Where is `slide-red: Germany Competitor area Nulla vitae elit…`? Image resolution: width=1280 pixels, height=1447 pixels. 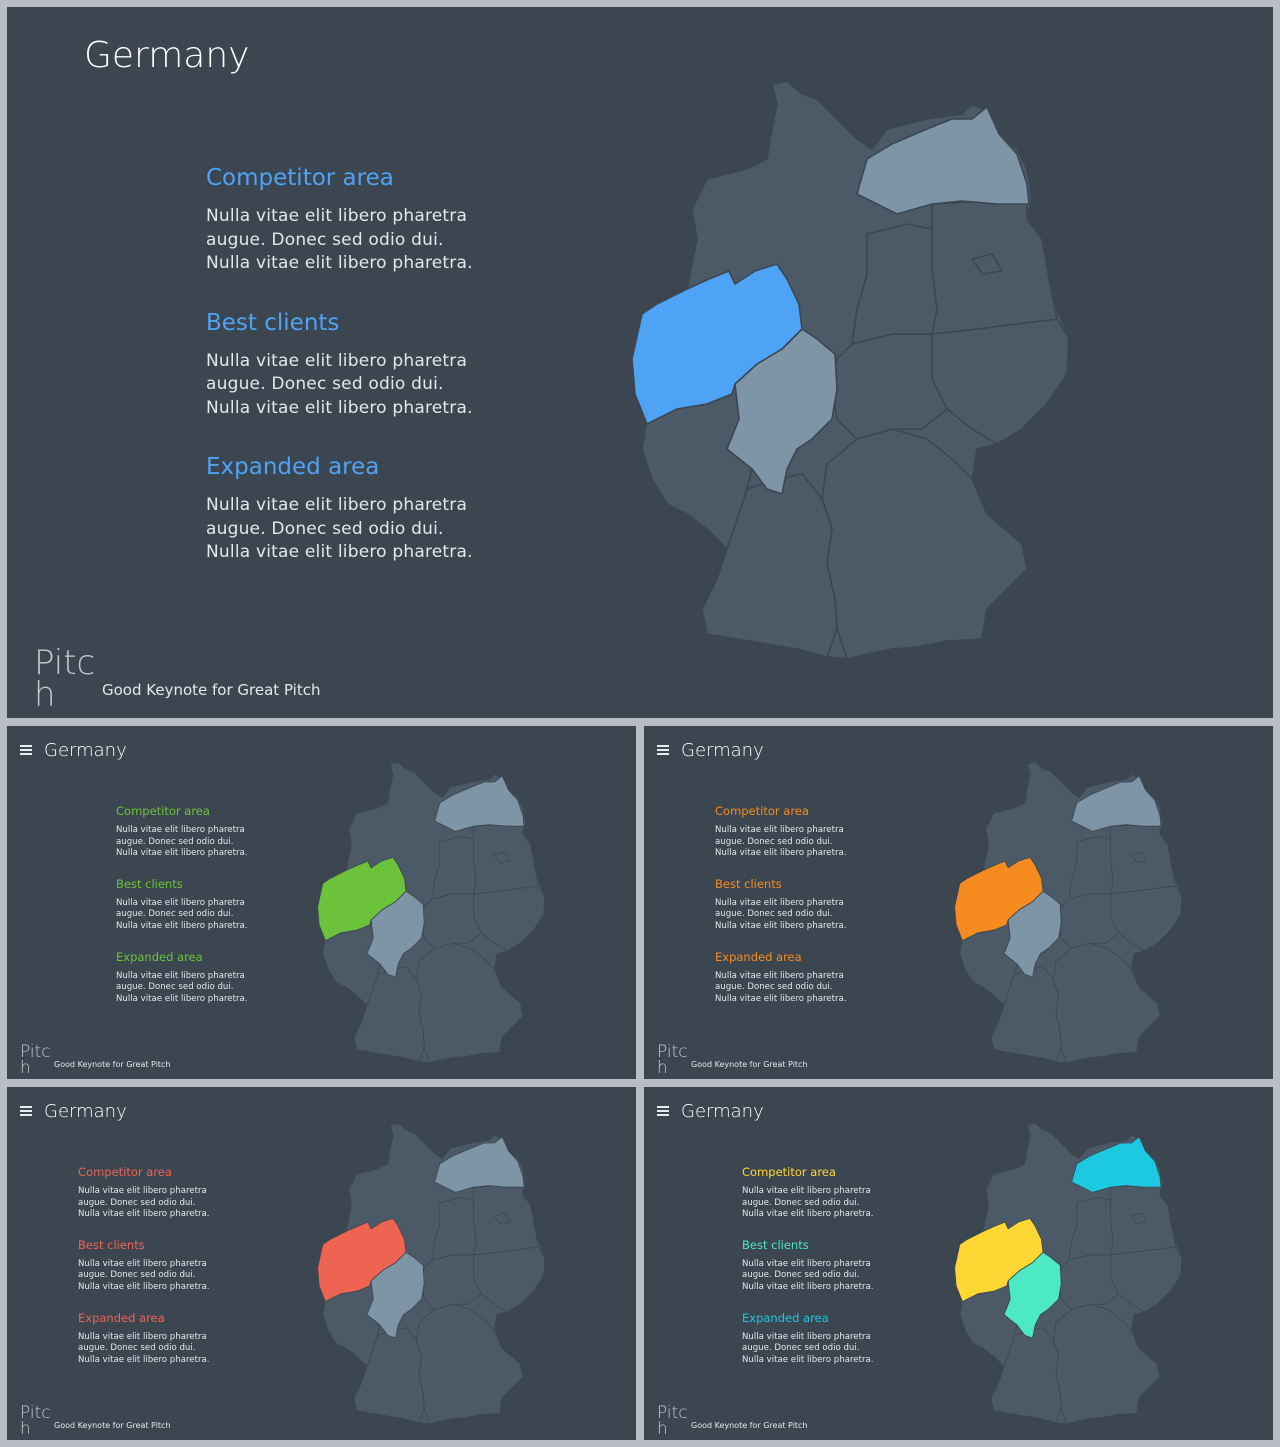 slide-red: Germany Competitor area Nulla vitae elit… is located at coordinates (321, 1263).